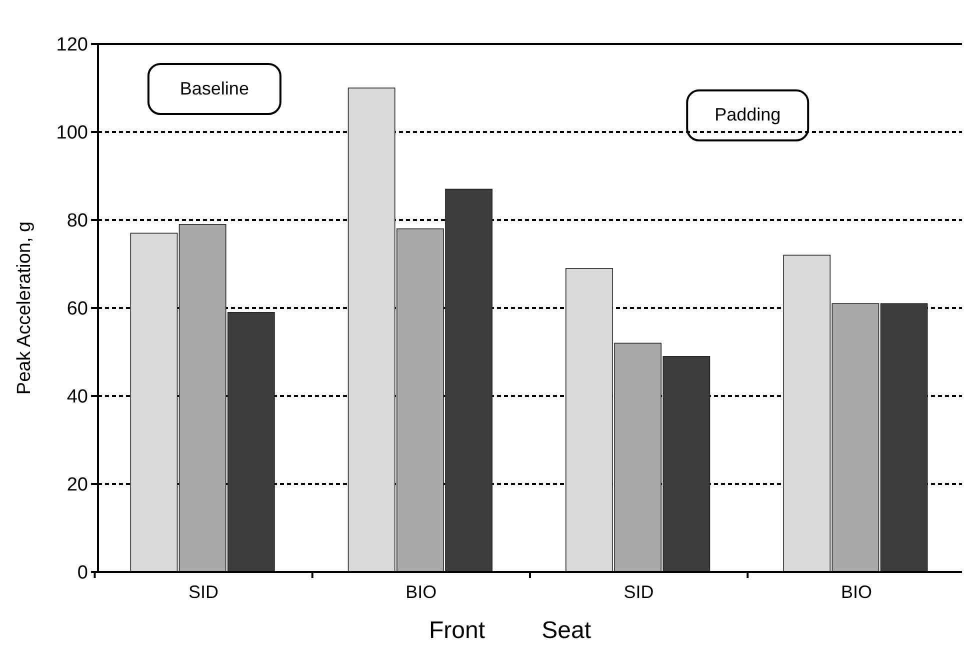 Image resolution: width=970 pixels, height=664 pixels. Describe the element at coordinates (77, 221) in the screenshot. I see `y-tick-label: 80` at that location.